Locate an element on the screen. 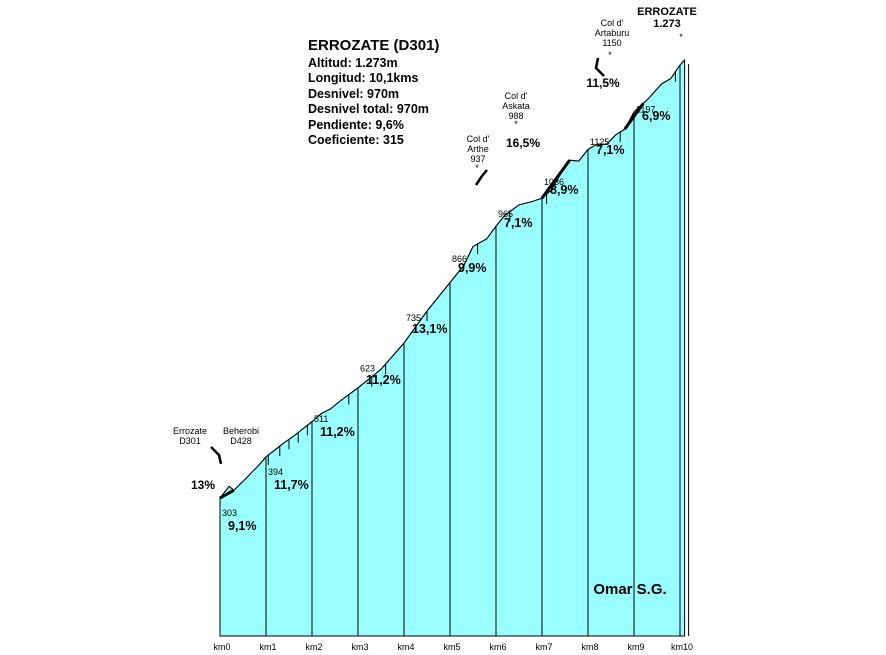 Image resolution: width=886 pixels, height=655 pixels. km-tick-label: km5 is located at coordinates (451, 647).